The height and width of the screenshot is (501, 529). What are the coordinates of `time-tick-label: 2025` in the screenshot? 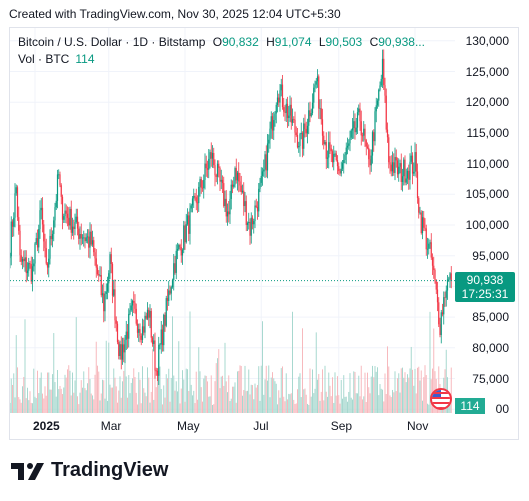 It's located at (46, 426).